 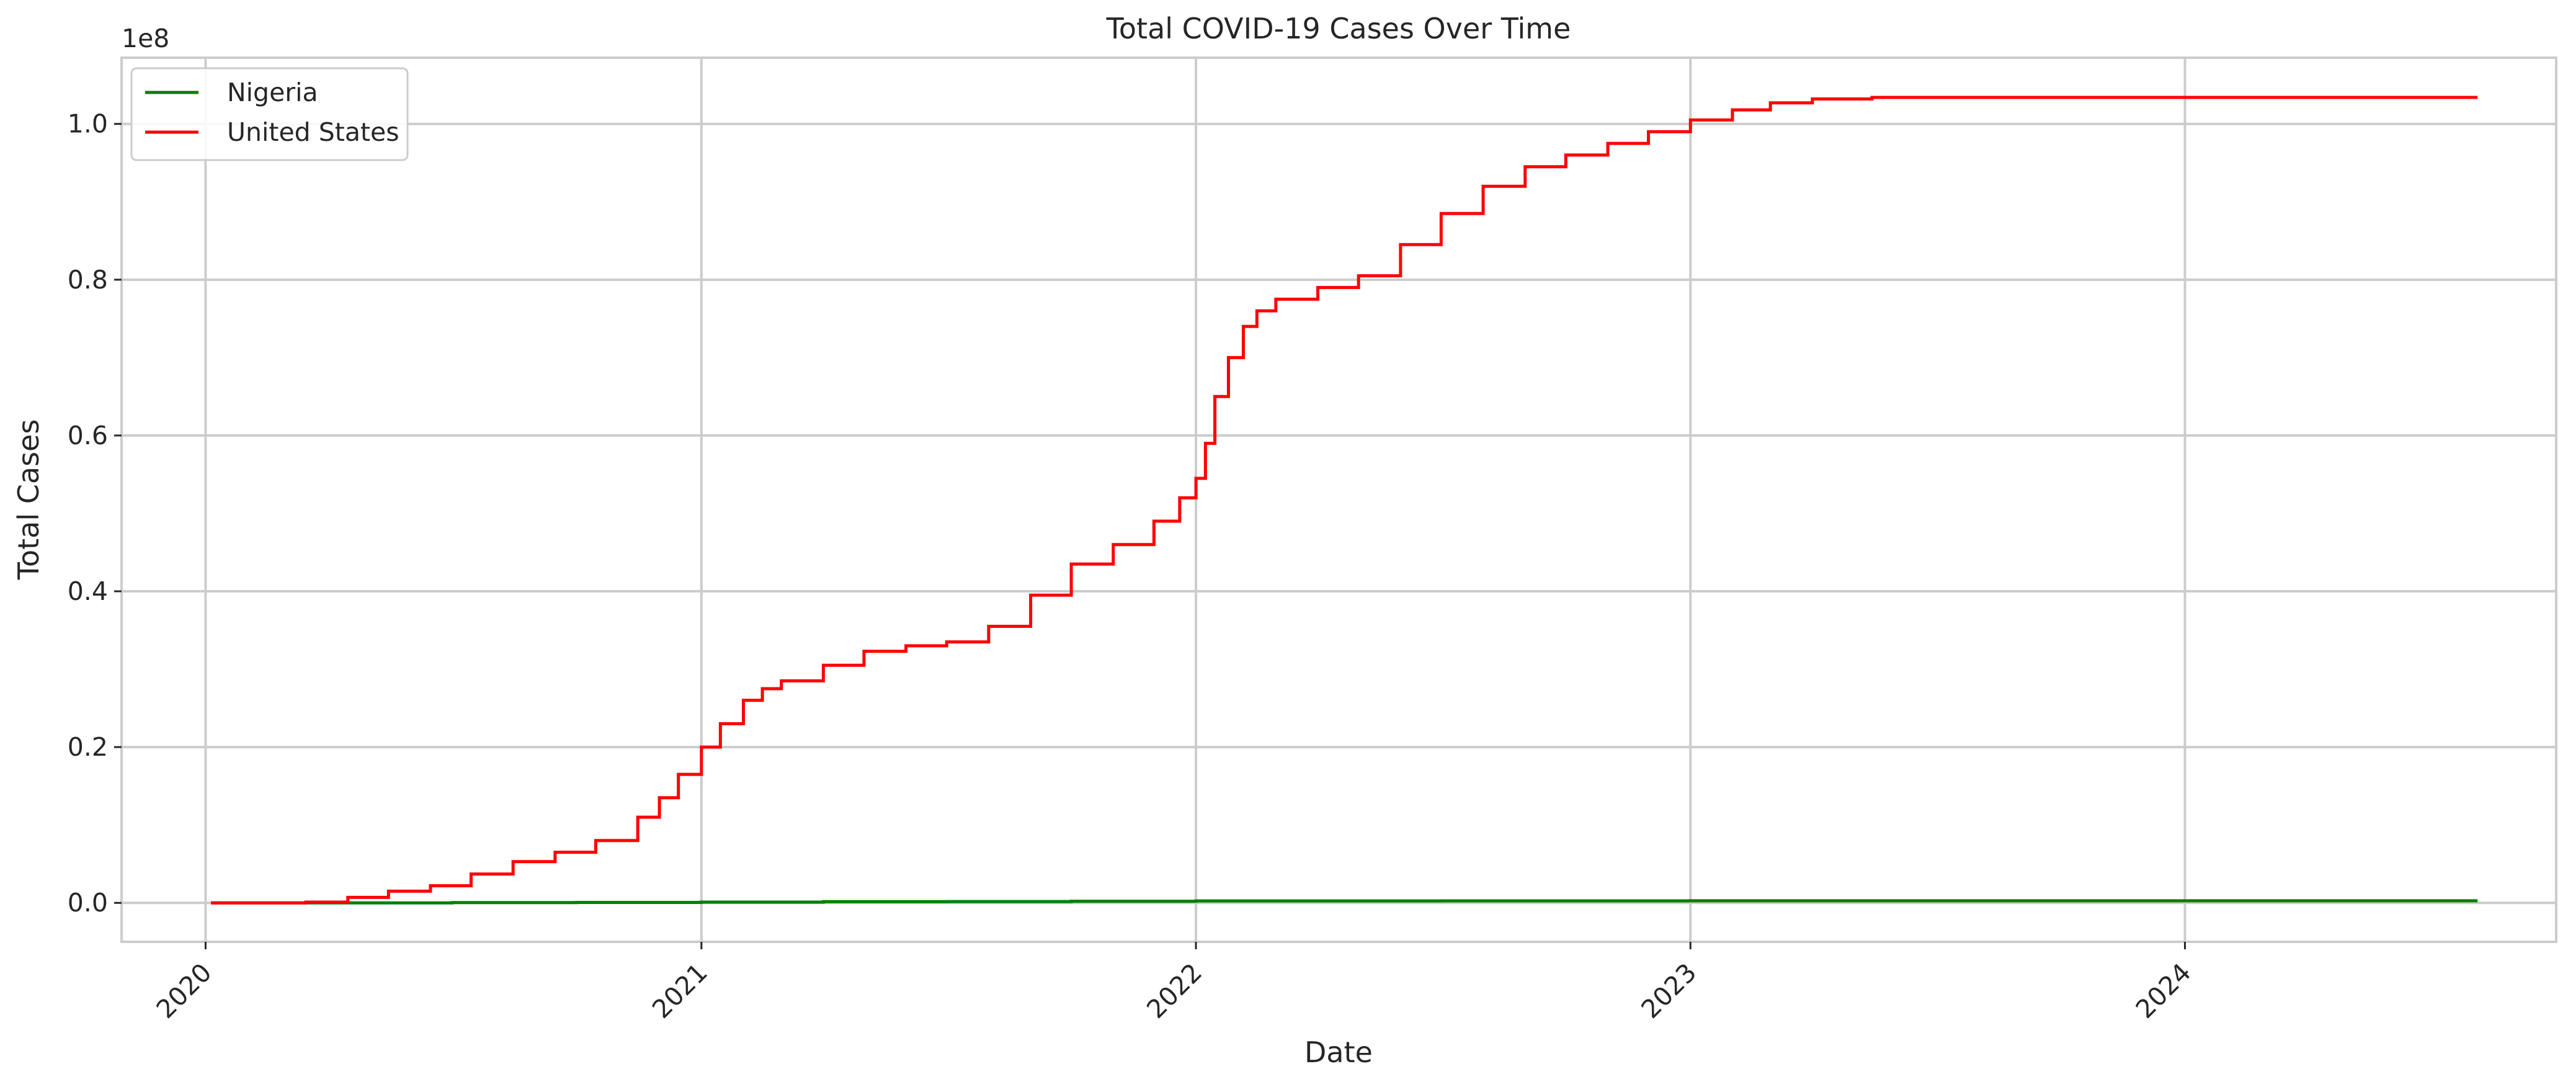 I want to click on y-tick-label-0.2: 0.2, so click(x=88, y=747).